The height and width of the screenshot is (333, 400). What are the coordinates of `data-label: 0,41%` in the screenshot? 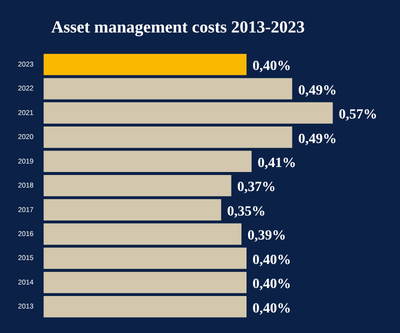 It's located at (277, 163).